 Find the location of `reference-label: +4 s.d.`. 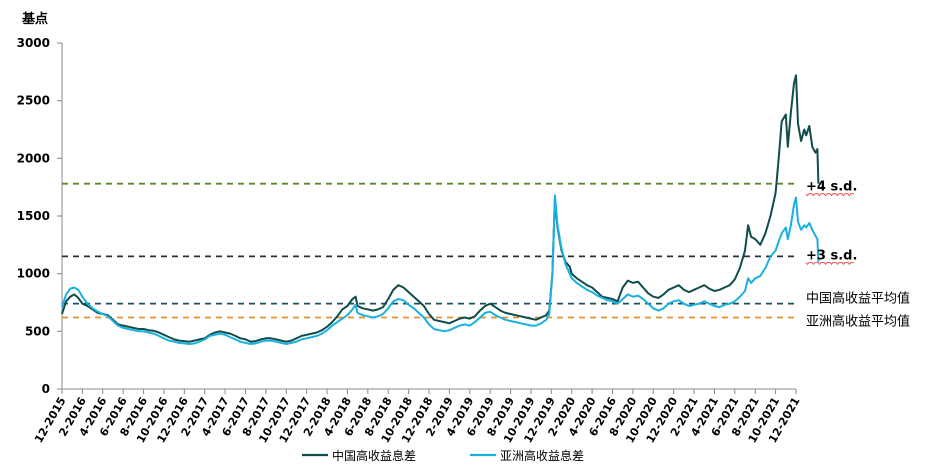

reference-label: +4 s.d. is located at coordinates (831, 187).